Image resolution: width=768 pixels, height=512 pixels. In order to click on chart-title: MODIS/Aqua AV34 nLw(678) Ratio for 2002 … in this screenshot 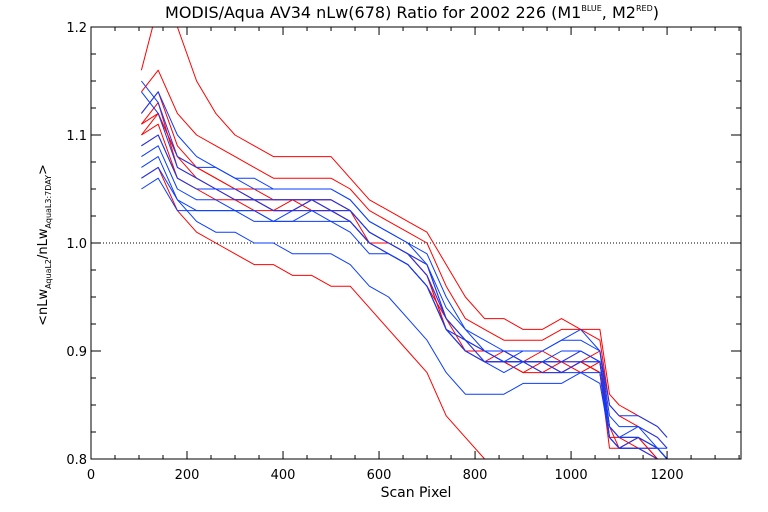, I will do `click(412, 12)`.